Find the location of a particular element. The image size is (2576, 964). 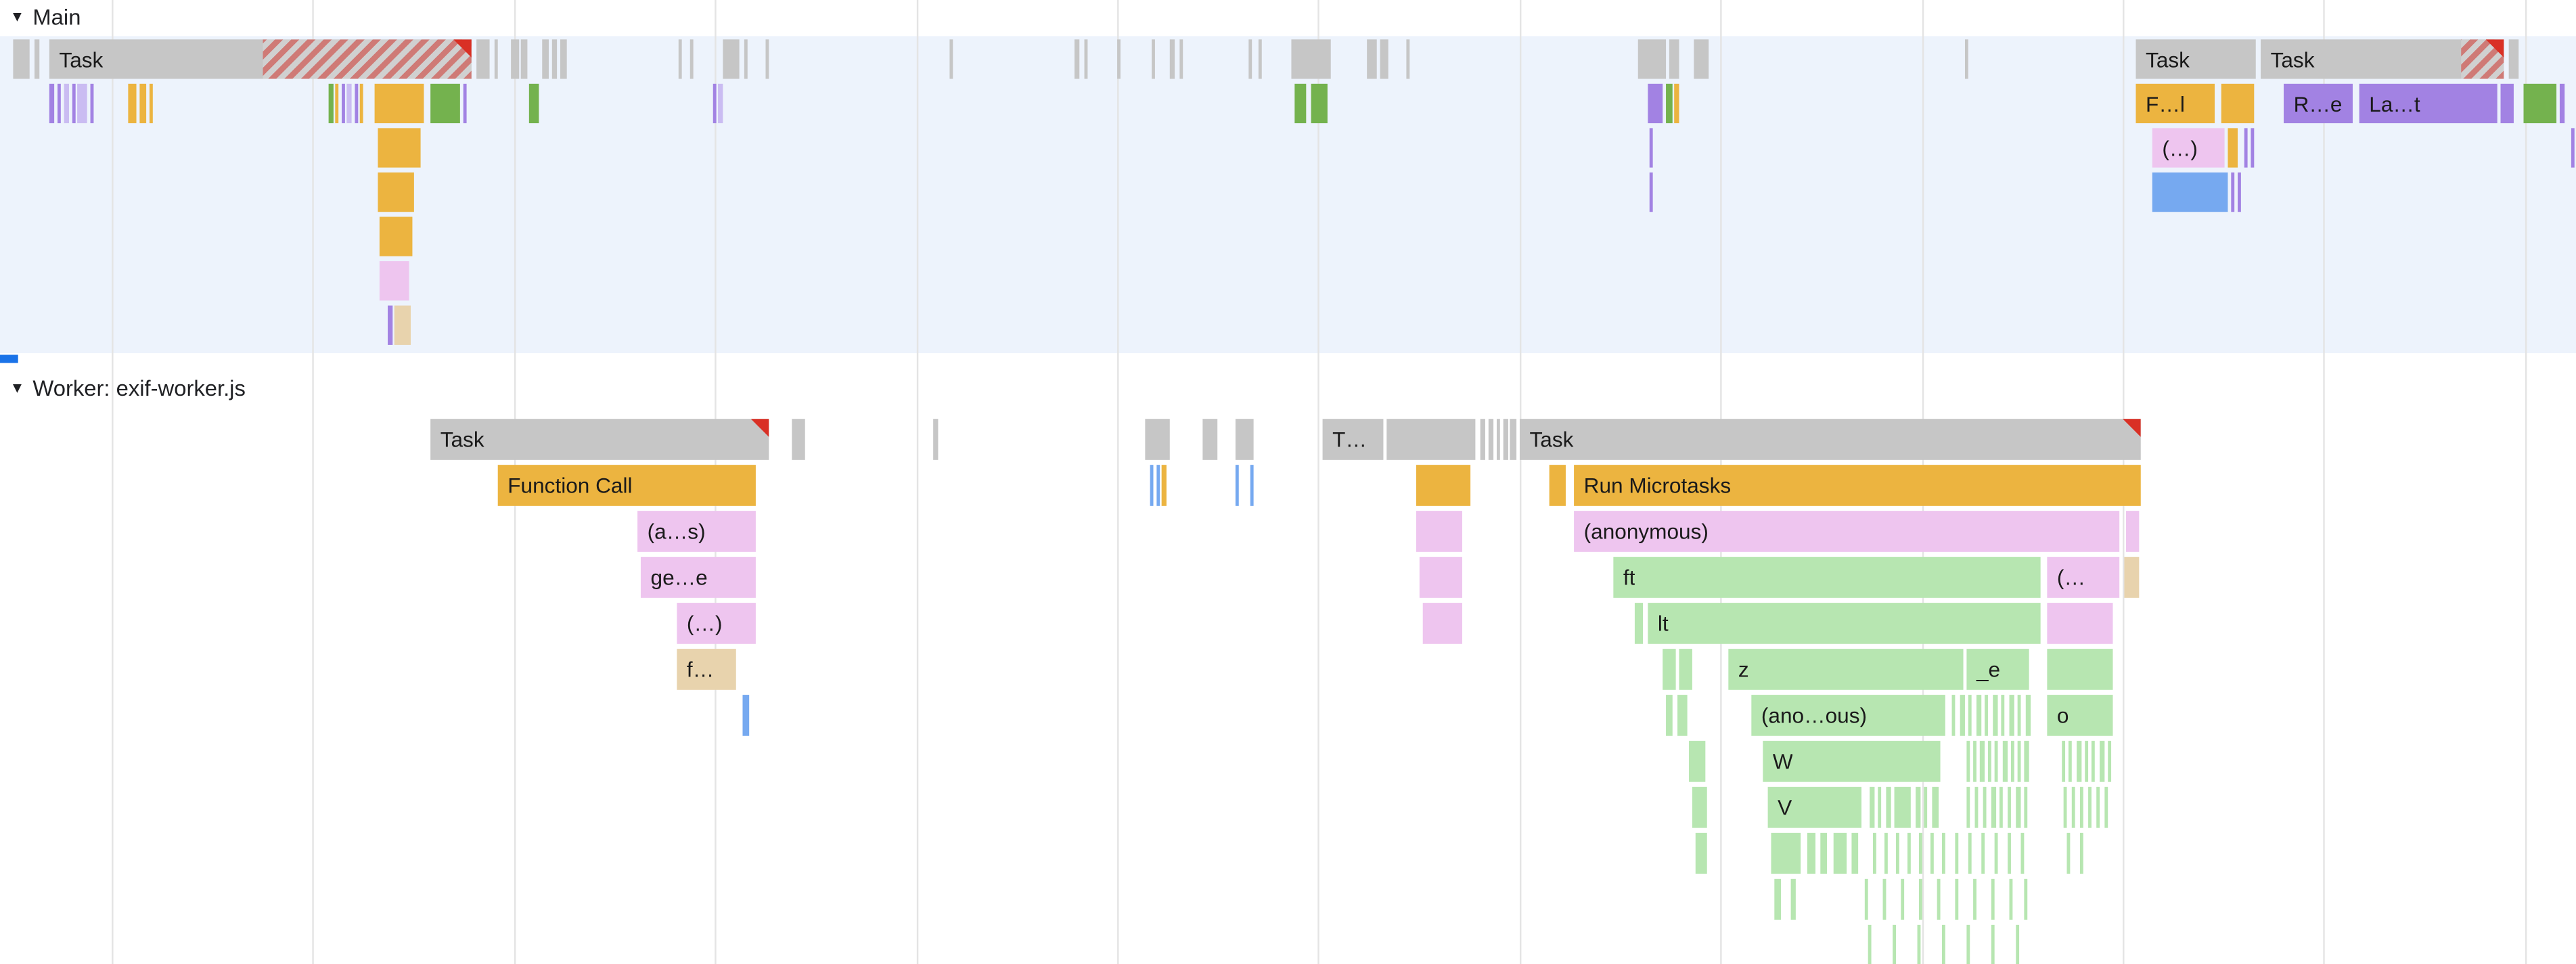

flame-bar: F…l is located at coordinates (2175, 104).